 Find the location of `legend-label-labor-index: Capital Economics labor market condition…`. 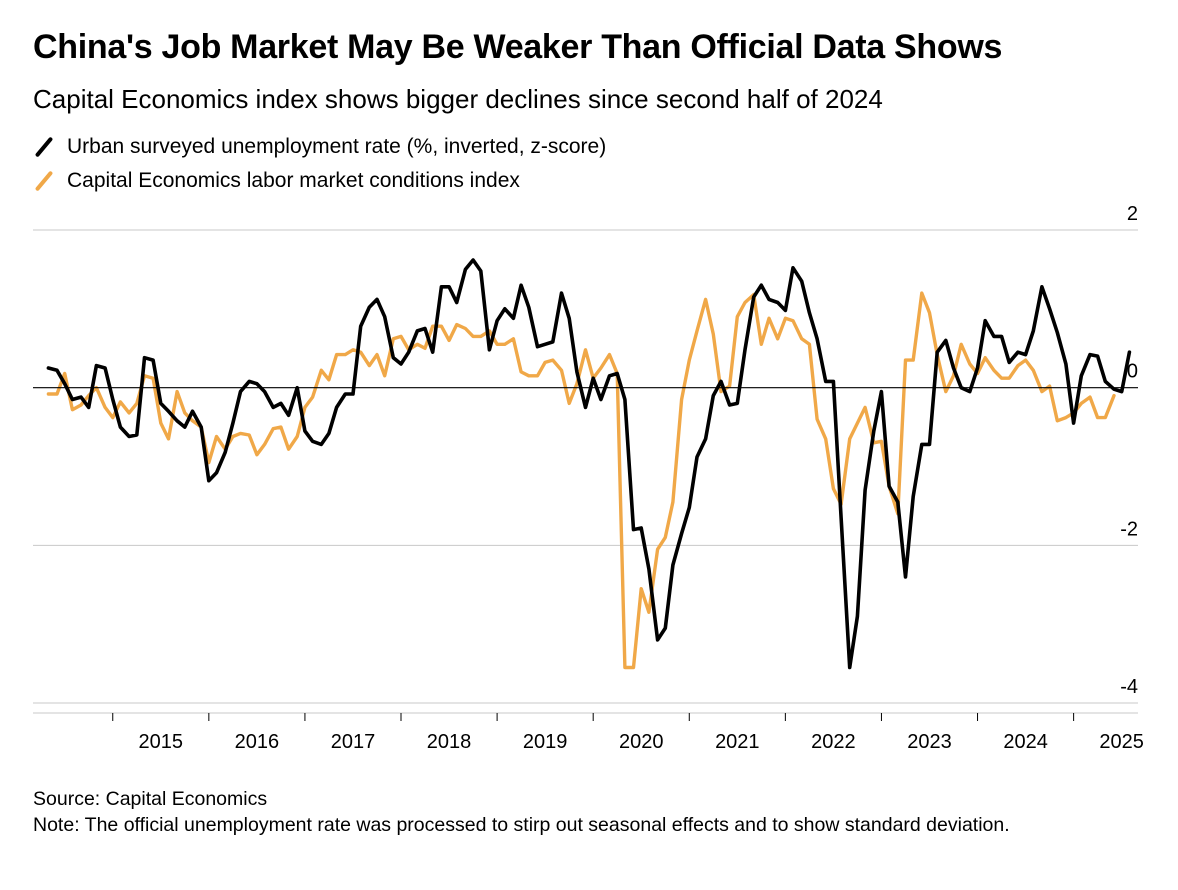

legend-label-labor-index: Capital Economics labor market condition… is located at coordinates (293, 180).